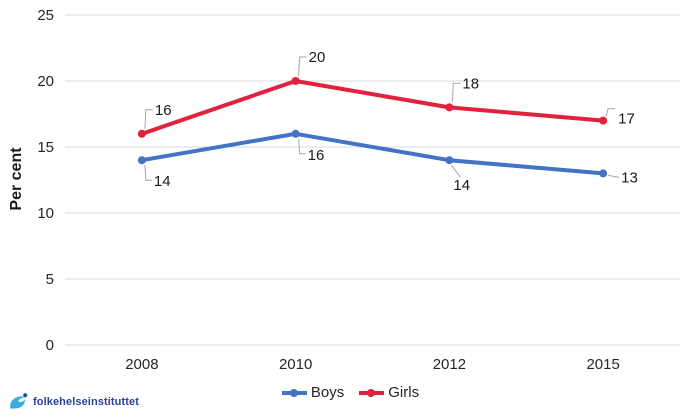 This screenshot has height=420, width=700. What do you see at coordinates (141, 160) in the screenshot?
I see `data-point-boys-2008` at bounding box center [141, 160].